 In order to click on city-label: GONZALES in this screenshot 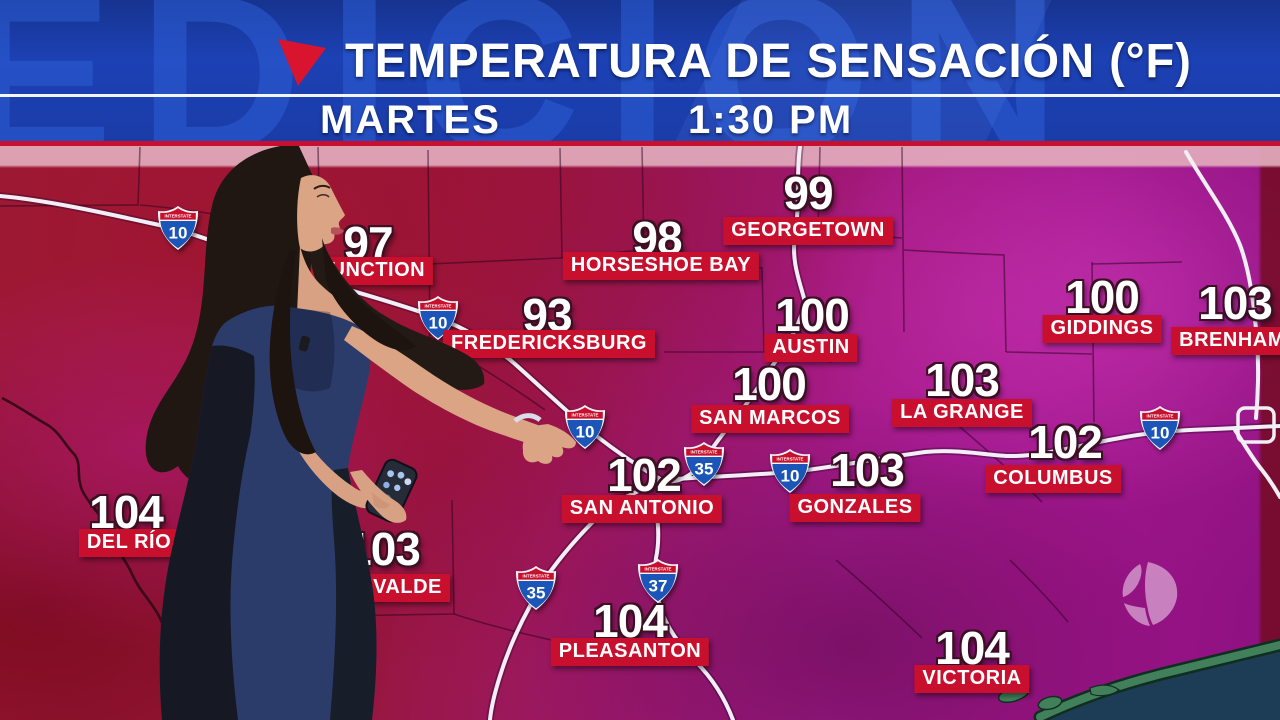, I will do `click(855, 508)`.